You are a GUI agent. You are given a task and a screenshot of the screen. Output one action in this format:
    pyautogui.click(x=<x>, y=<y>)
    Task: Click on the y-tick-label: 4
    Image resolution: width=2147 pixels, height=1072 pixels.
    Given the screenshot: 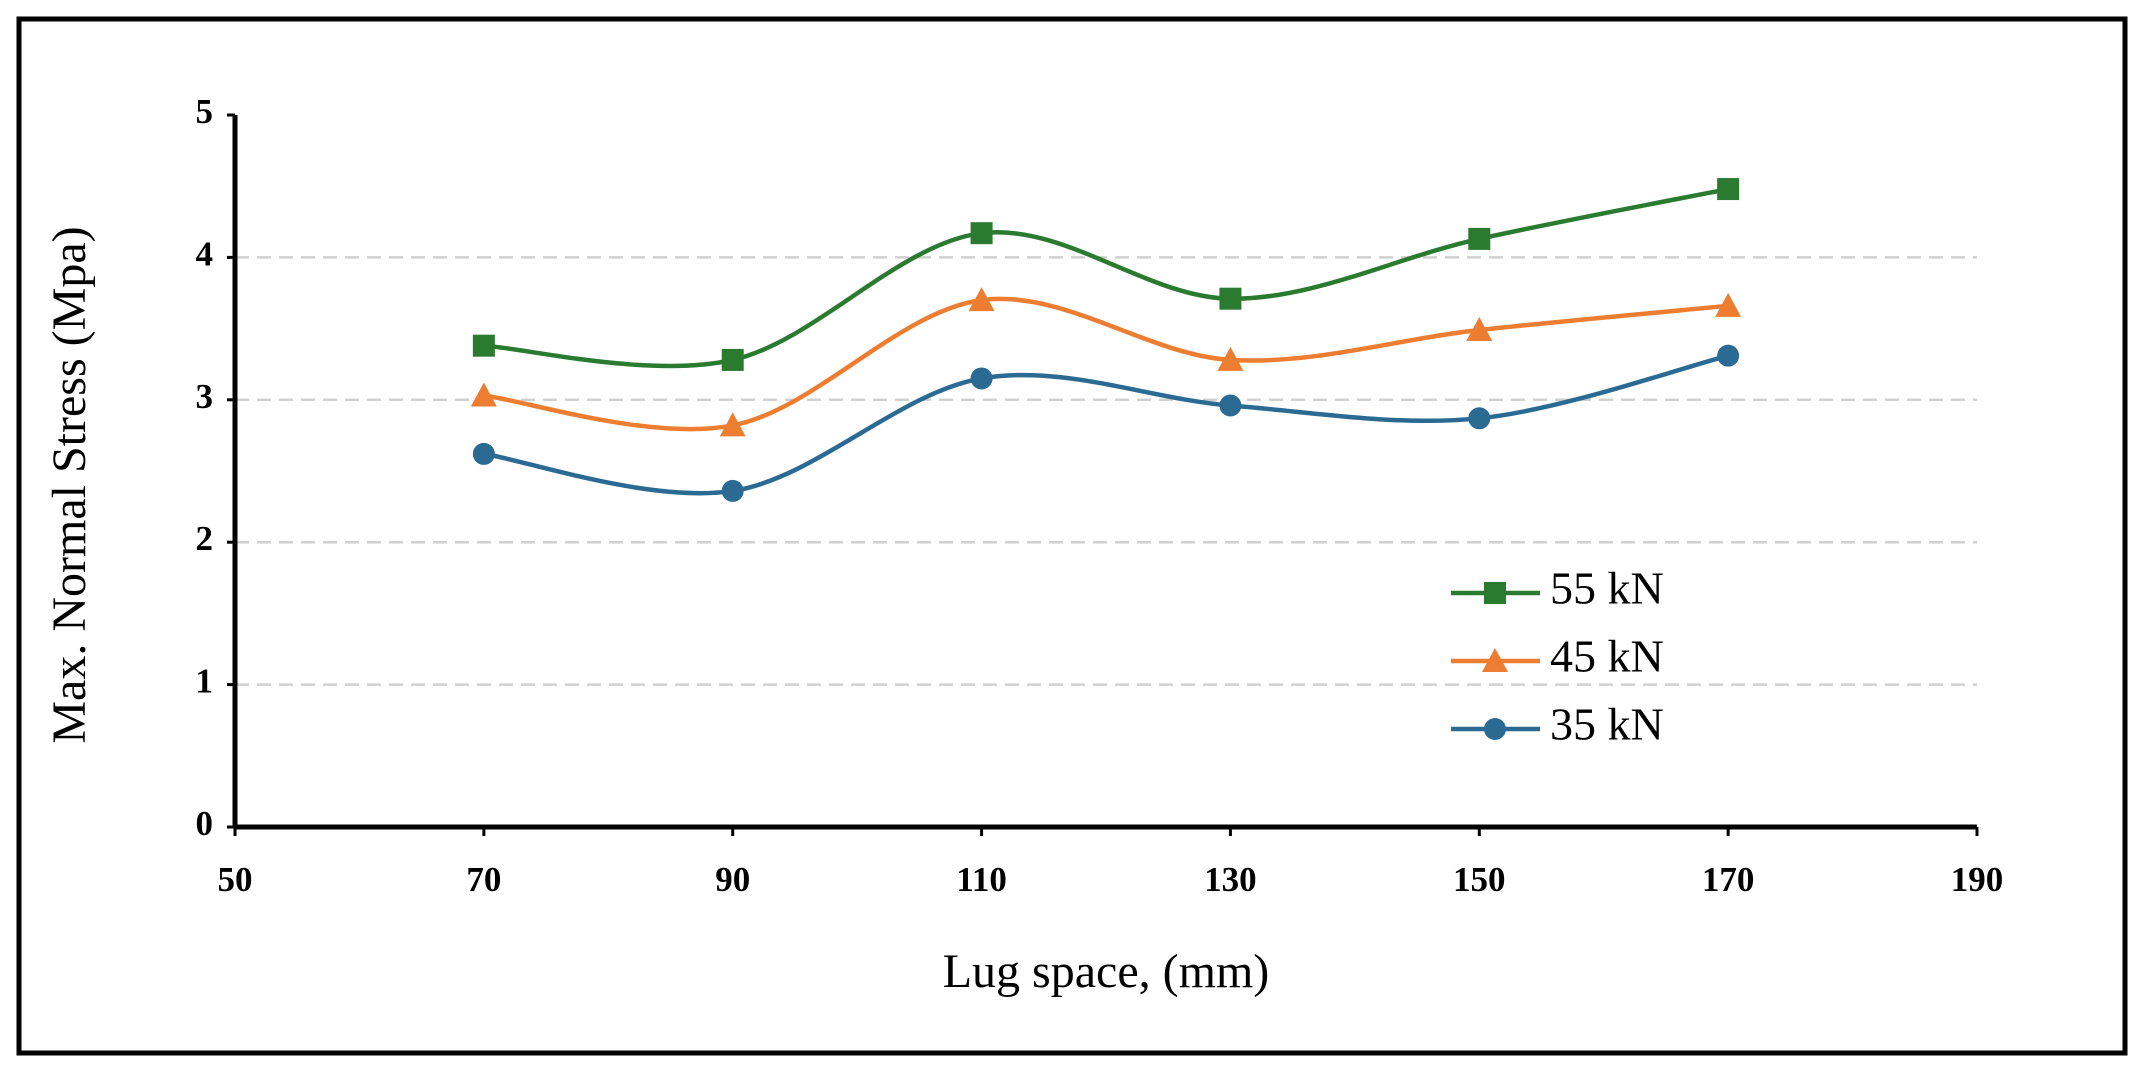 What is the action you would take?
    pyautogui.click(x=205, y=253)
    